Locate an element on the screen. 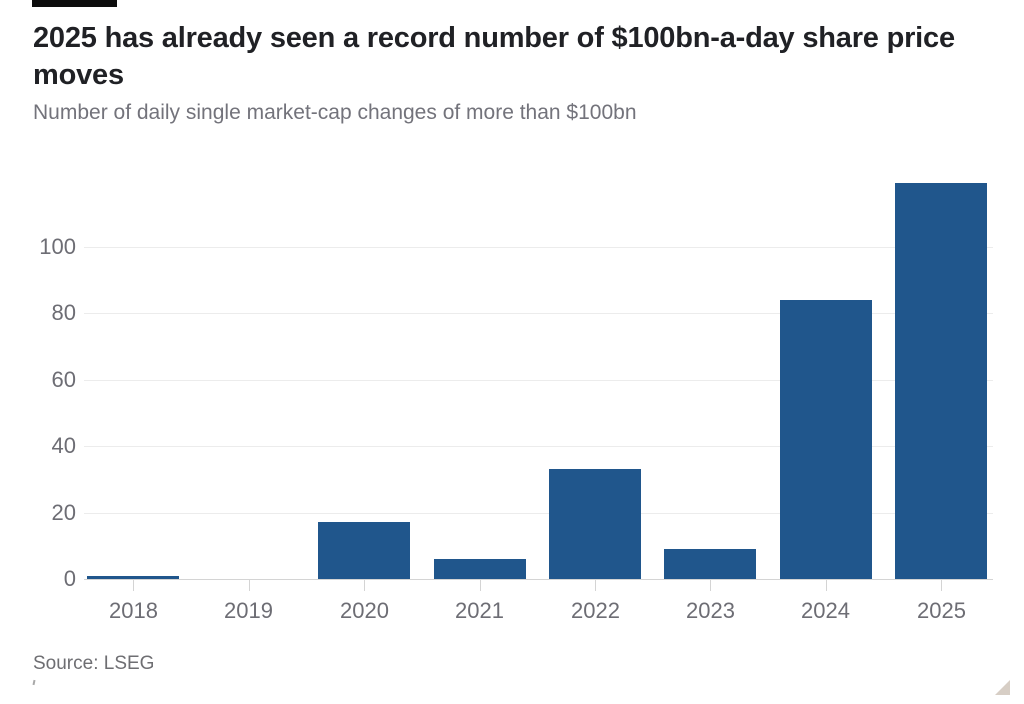 The height and width of the screenshot is (704, 1024). x-axis-label-2021: 2021 is located at coordinates (479, 610).